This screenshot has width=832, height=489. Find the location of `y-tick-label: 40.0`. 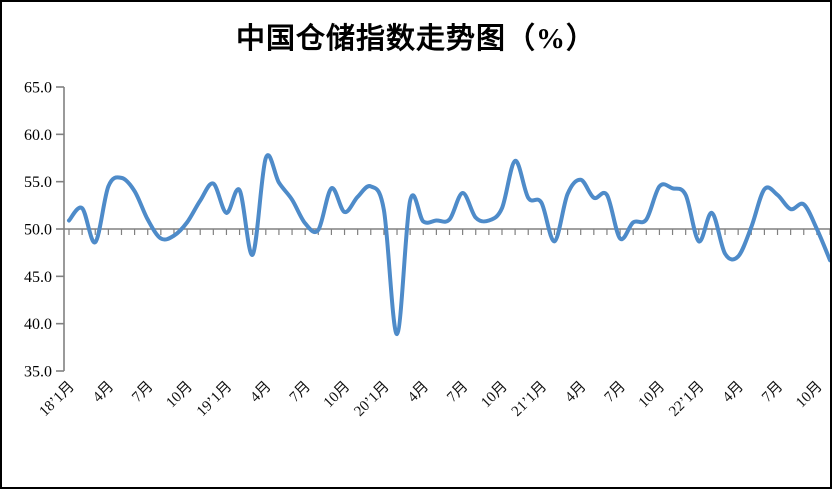

y-tick-label: 40.0 is located at coordinates (38, 324).